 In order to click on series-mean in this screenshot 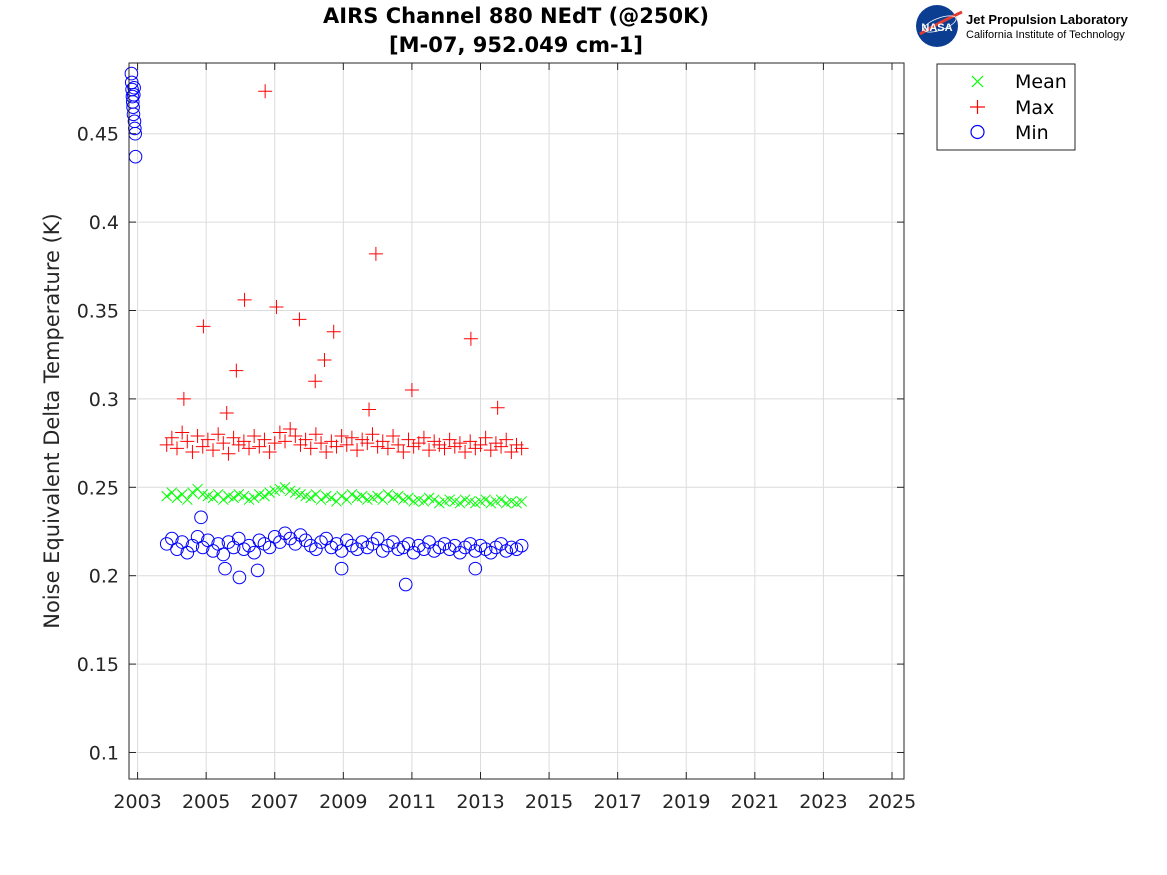, I will do `click(344, 495)`.